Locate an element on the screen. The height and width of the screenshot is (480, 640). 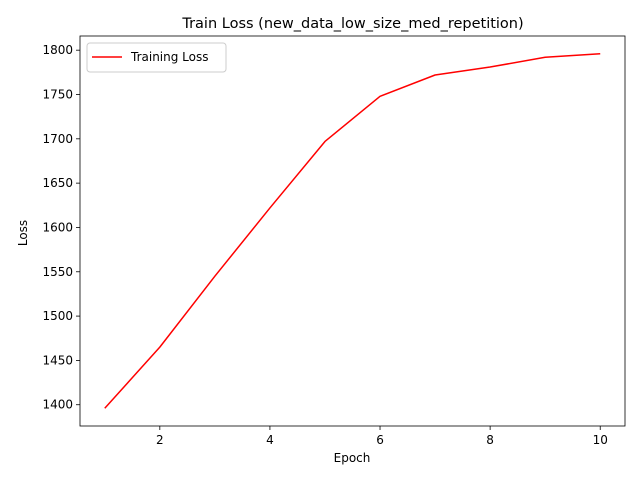
x-axis-ticks: 2 4 6 8 10 is located at coordinates (382, 436).